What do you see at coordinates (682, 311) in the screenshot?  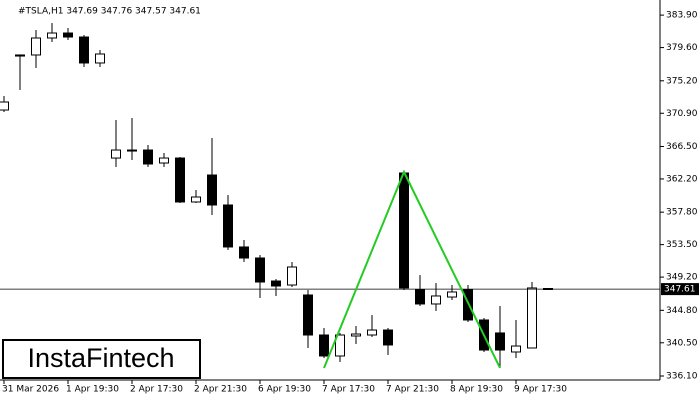 I see `y-tick-label: 344.80` at bounding box center [682, 311].